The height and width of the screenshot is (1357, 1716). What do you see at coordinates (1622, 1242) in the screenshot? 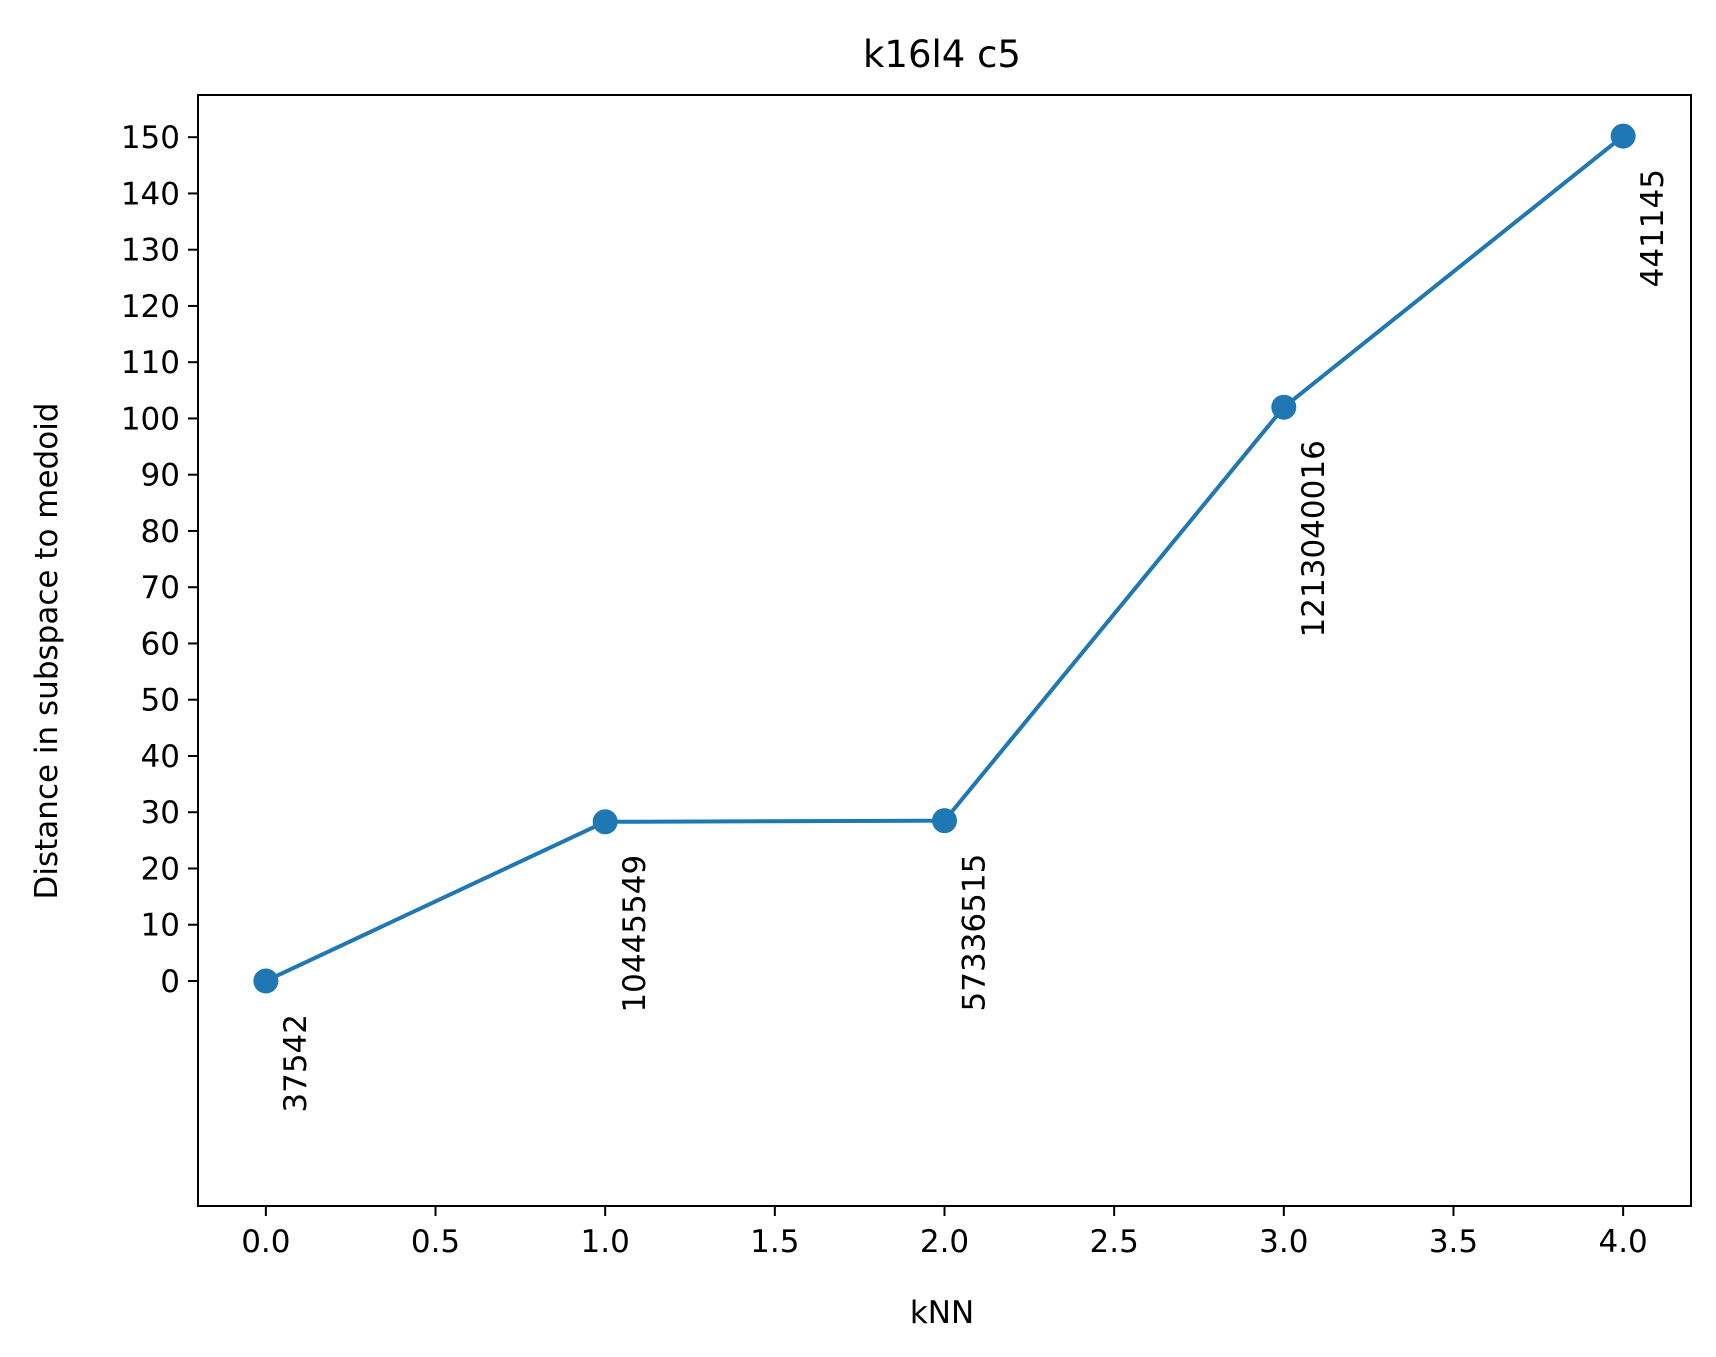
I see `x-tick-label: 4.0` at bounding box center [1622, 1242].